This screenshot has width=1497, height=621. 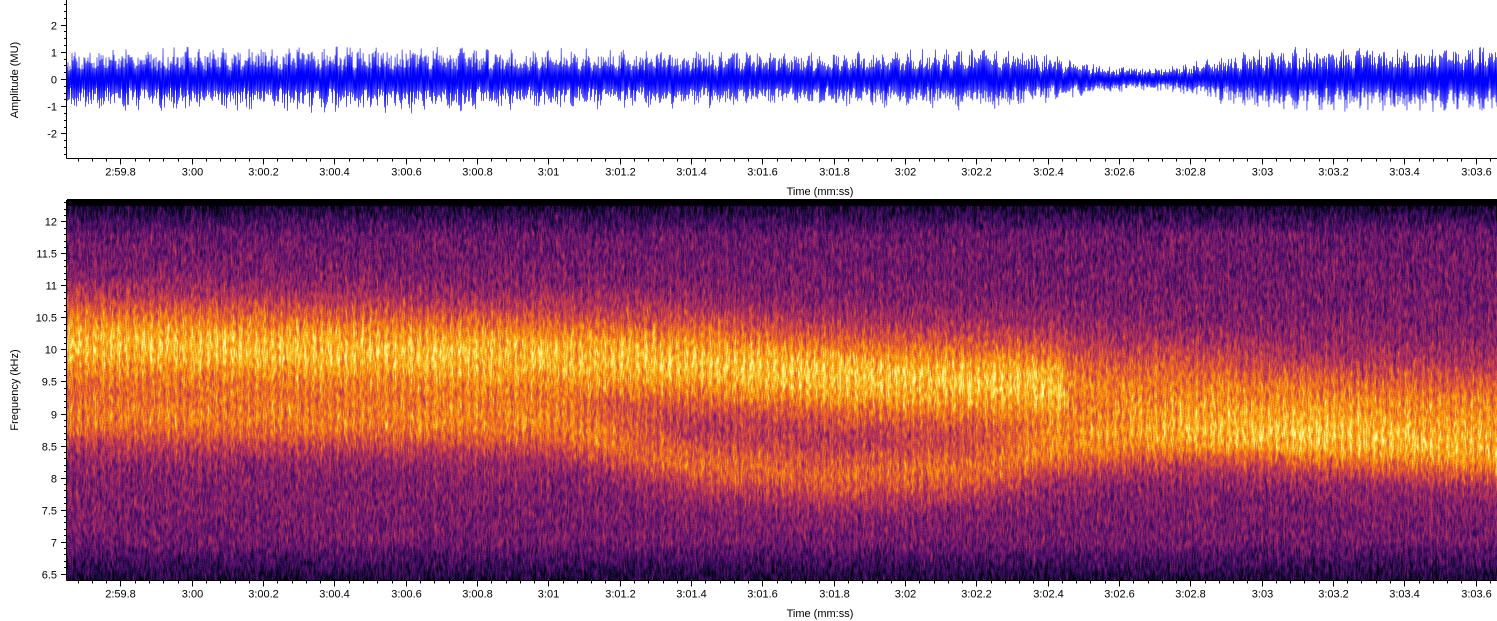 I want to click on waveform-y-tick-label: -2, so click(x=52, y=135).